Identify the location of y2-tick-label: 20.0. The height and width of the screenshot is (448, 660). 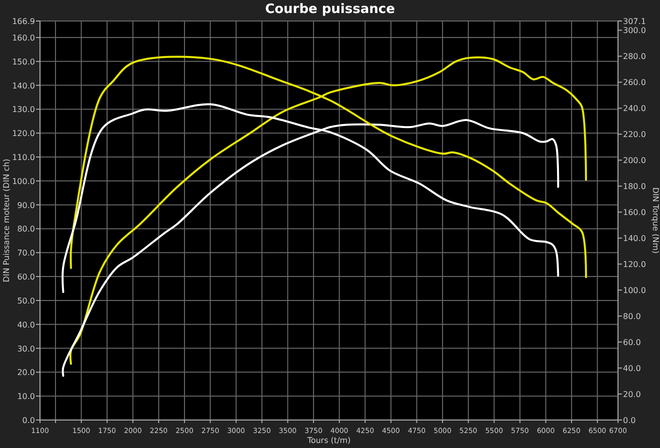
(632, 395).